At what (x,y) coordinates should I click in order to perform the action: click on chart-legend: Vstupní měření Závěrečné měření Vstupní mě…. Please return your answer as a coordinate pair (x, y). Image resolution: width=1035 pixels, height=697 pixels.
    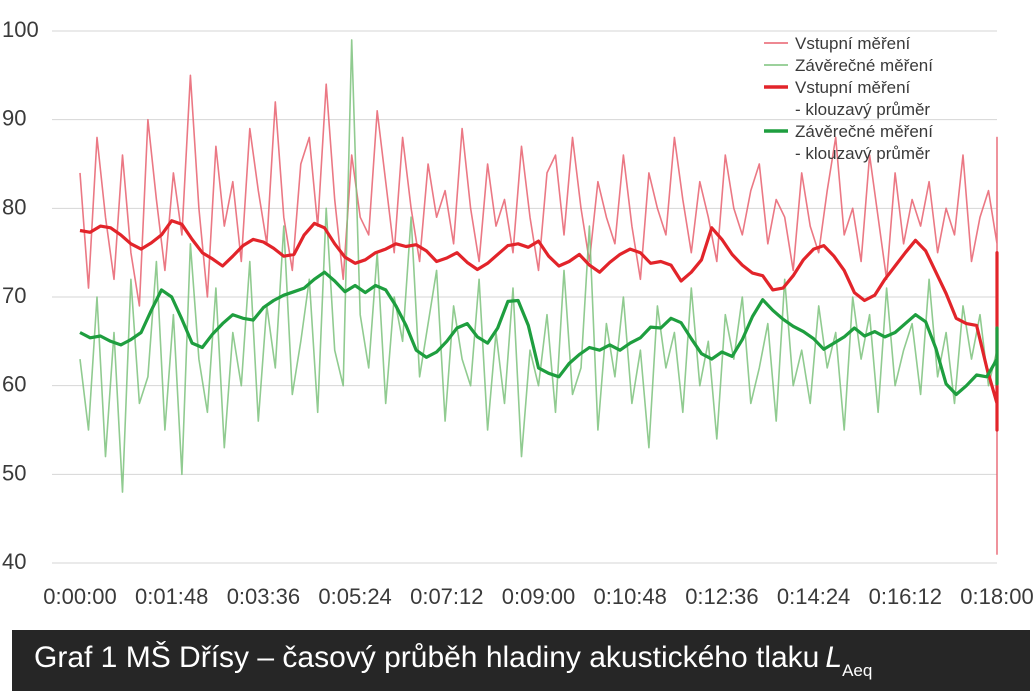
    Looking at the image, I should click on (848, 98).